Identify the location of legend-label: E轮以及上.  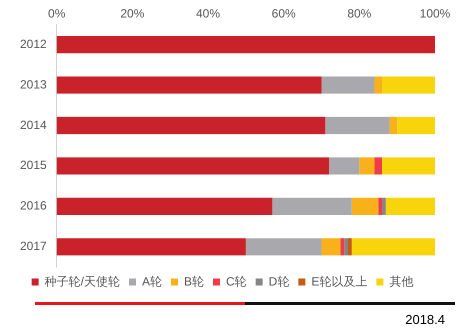
(339, 281).